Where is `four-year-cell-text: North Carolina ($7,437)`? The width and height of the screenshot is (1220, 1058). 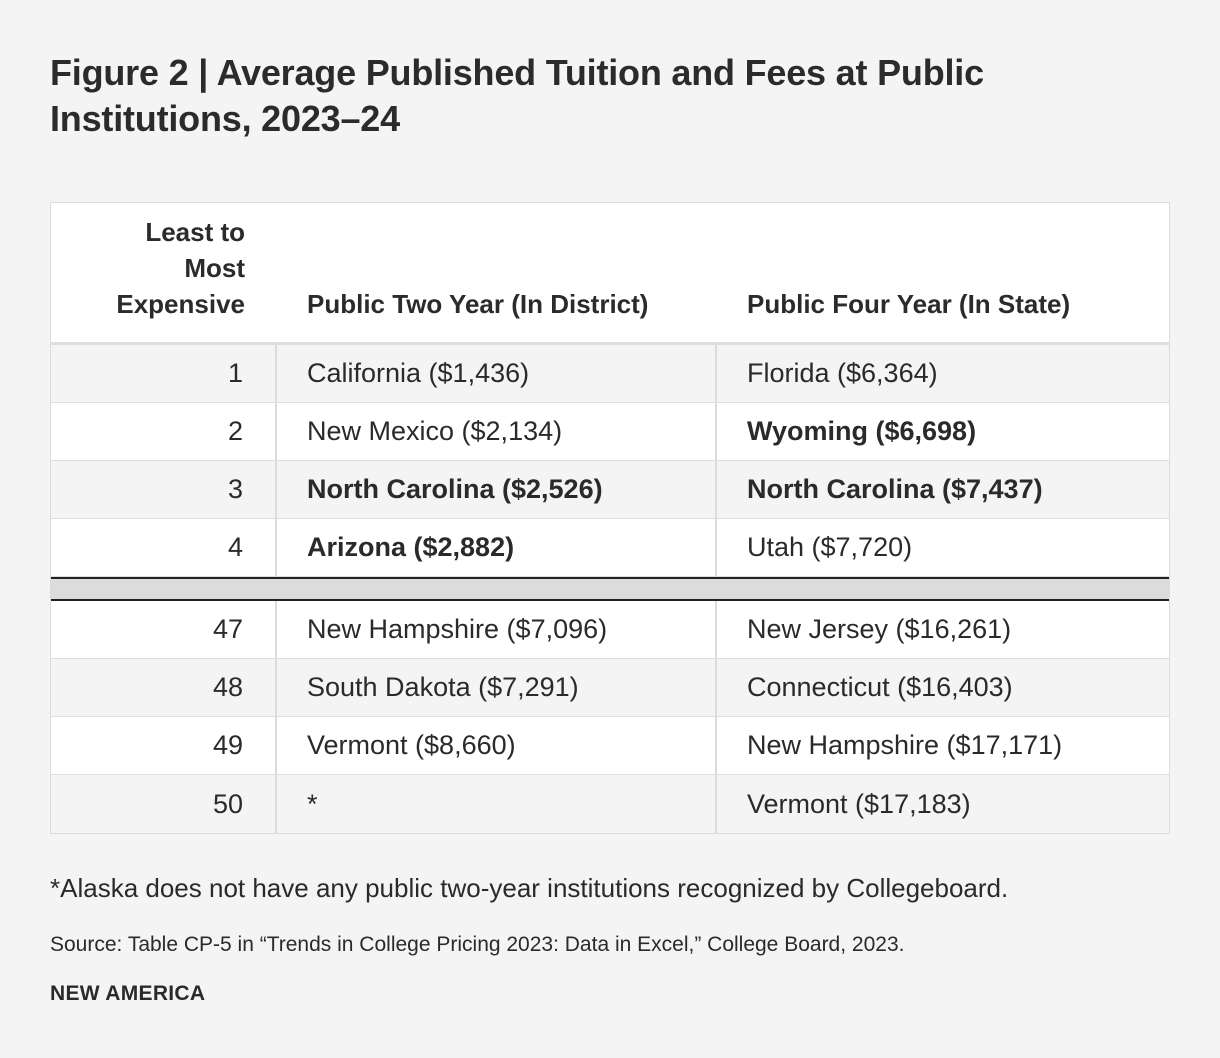
four-year-cell-text: North Carolina ($7,437) is located at coordinates (895, 489).